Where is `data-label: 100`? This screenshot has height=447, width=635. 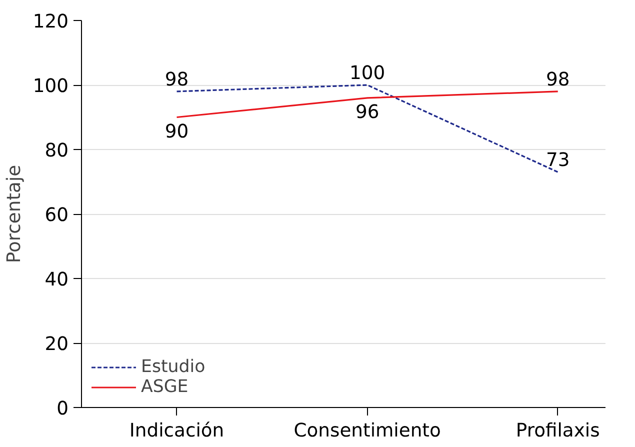
data-label: 100 is located at coordinates (368, 73).